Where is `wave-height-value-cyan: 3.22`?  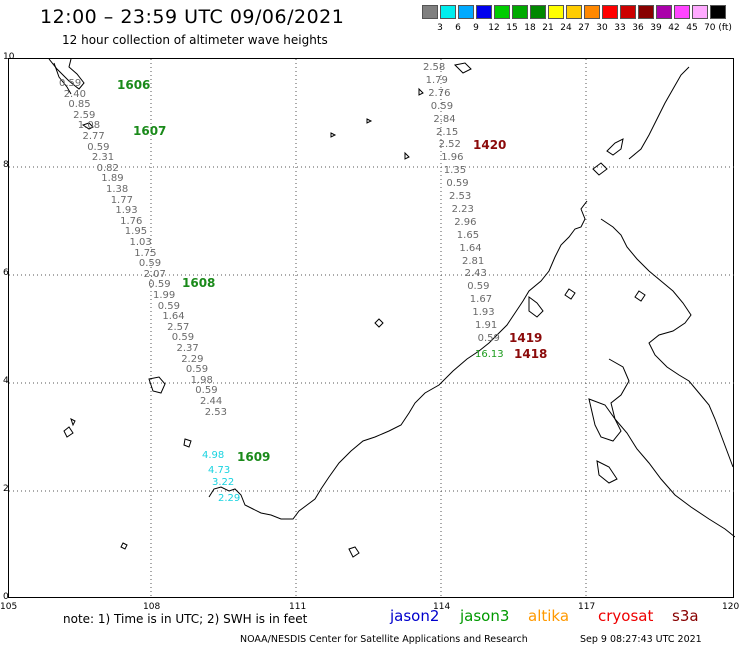 wave-height-value-cyan: 3.22 is located at coordinates (223, 482).